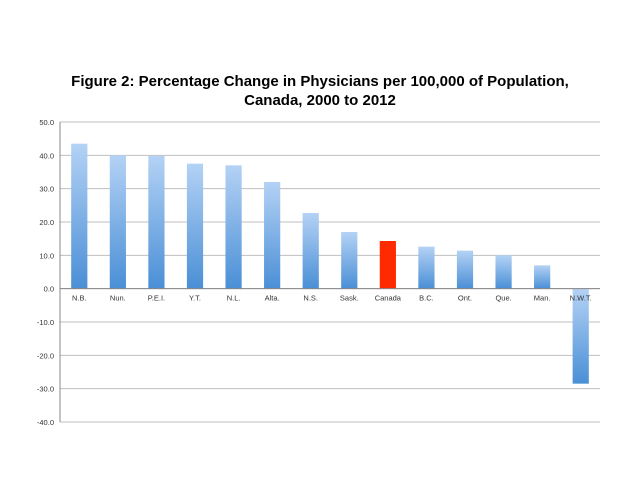 This screenshot has width=640, height=480. I want to click on bar-sask, so click(349, 260).